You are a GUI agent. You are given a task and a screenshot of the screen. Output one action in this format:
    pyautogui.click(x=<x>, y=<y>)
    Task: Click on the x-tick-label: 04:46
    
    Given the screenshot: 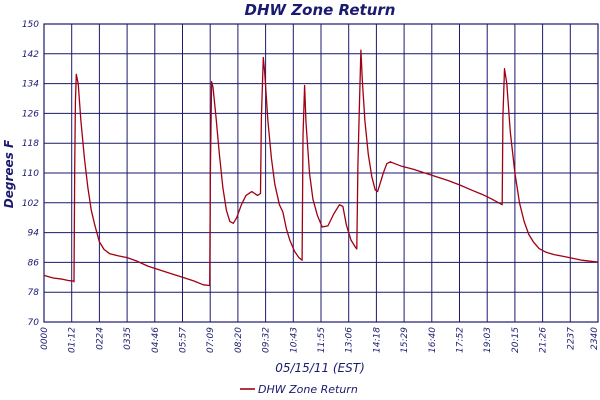 What is the action you would take?
    pyautogui.click(x=156, y=340)
    